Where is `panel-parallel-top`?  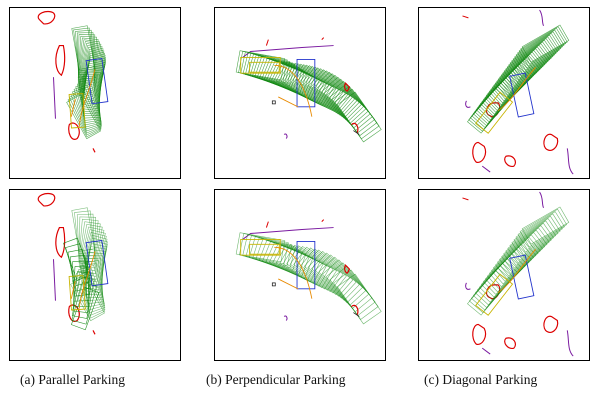
panel-parallel-top is located at coordinates (95, 93).